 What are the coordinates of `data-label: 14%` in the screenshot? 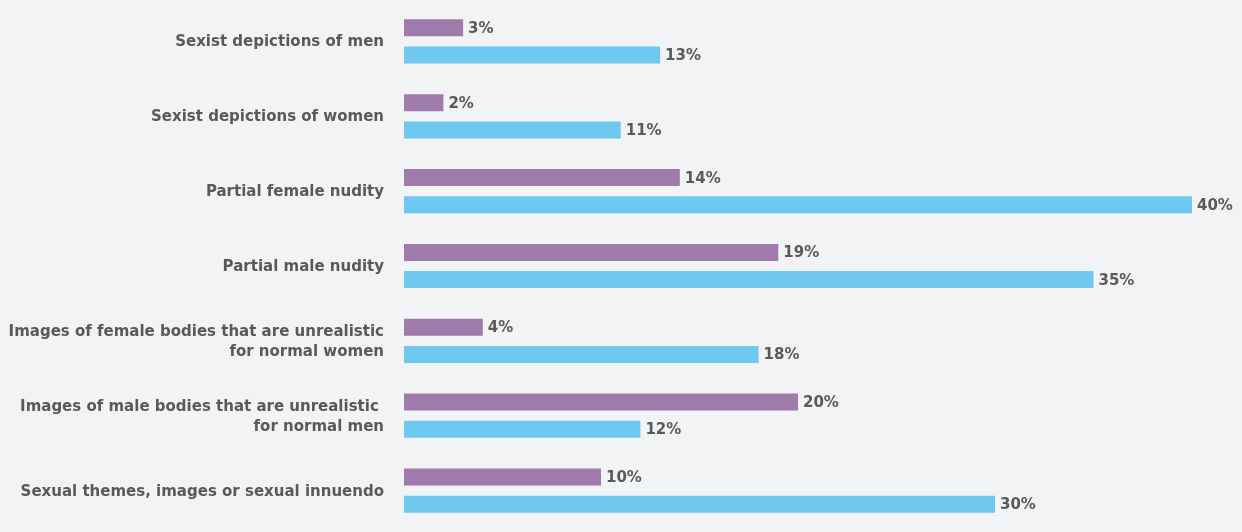 It's located at (702, 177).